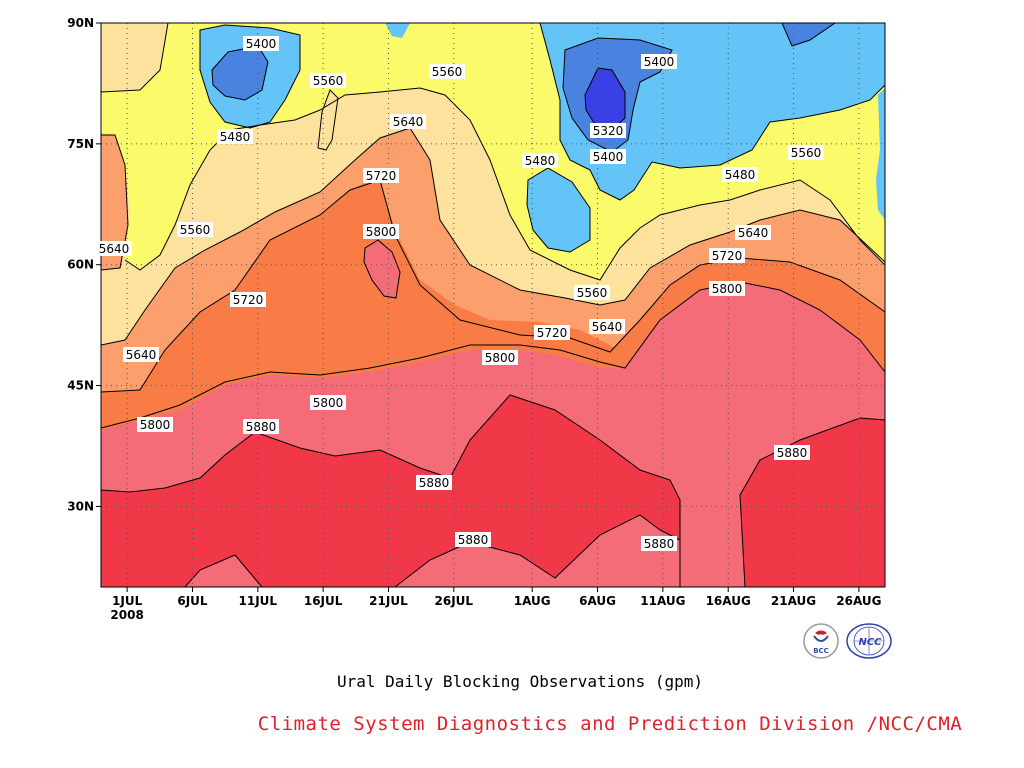  I want to click on bcc-logo-text: BCC, so click(821, 651).